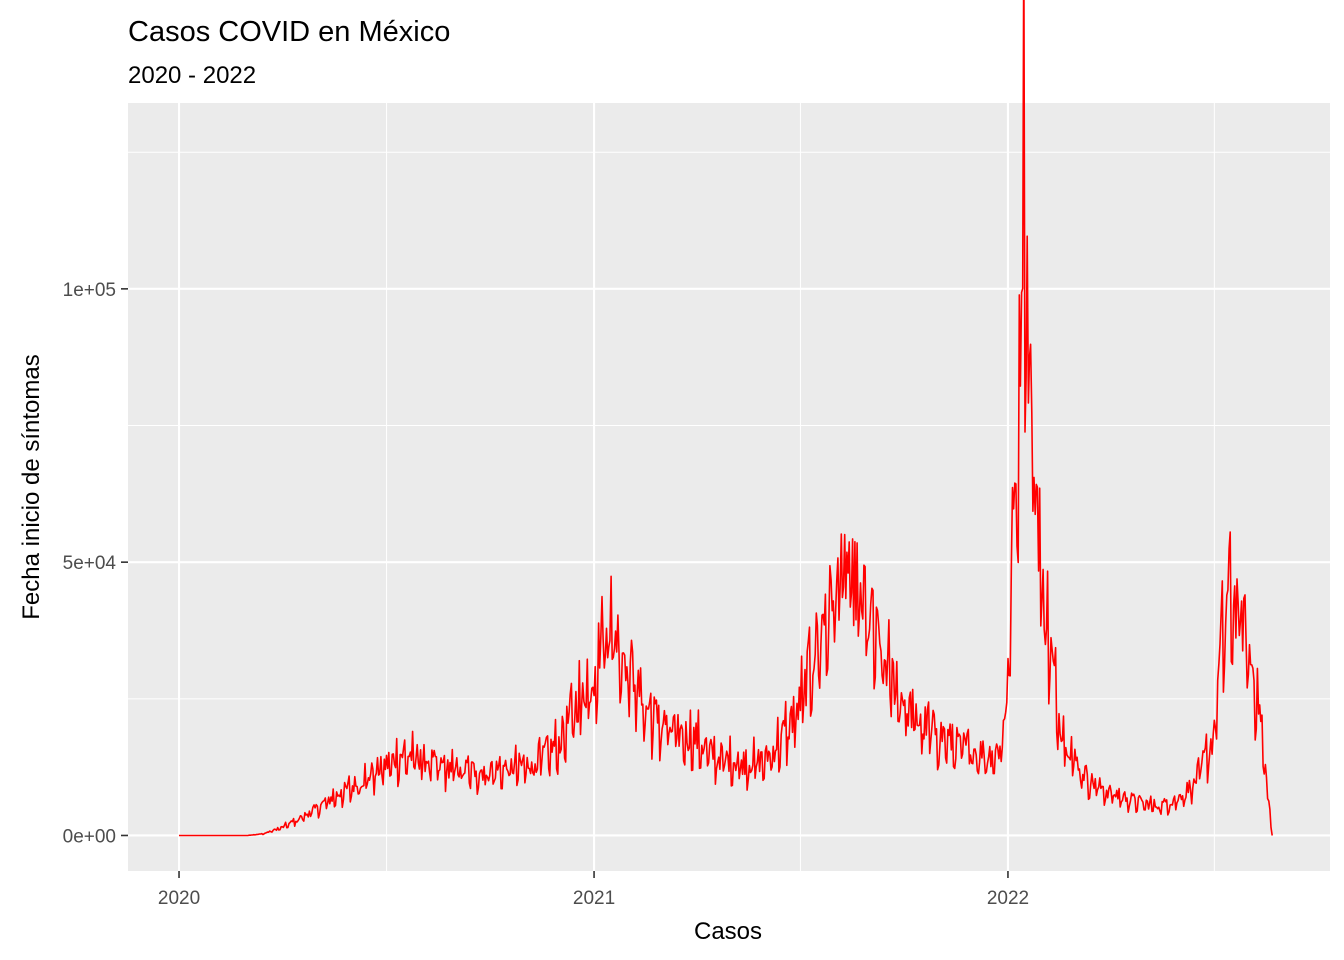 Image resolution: width=1344 pixels, height=960 pixels. I want to click on y-axis-title: Fecha inicio de síntomas, so click(31, 486).